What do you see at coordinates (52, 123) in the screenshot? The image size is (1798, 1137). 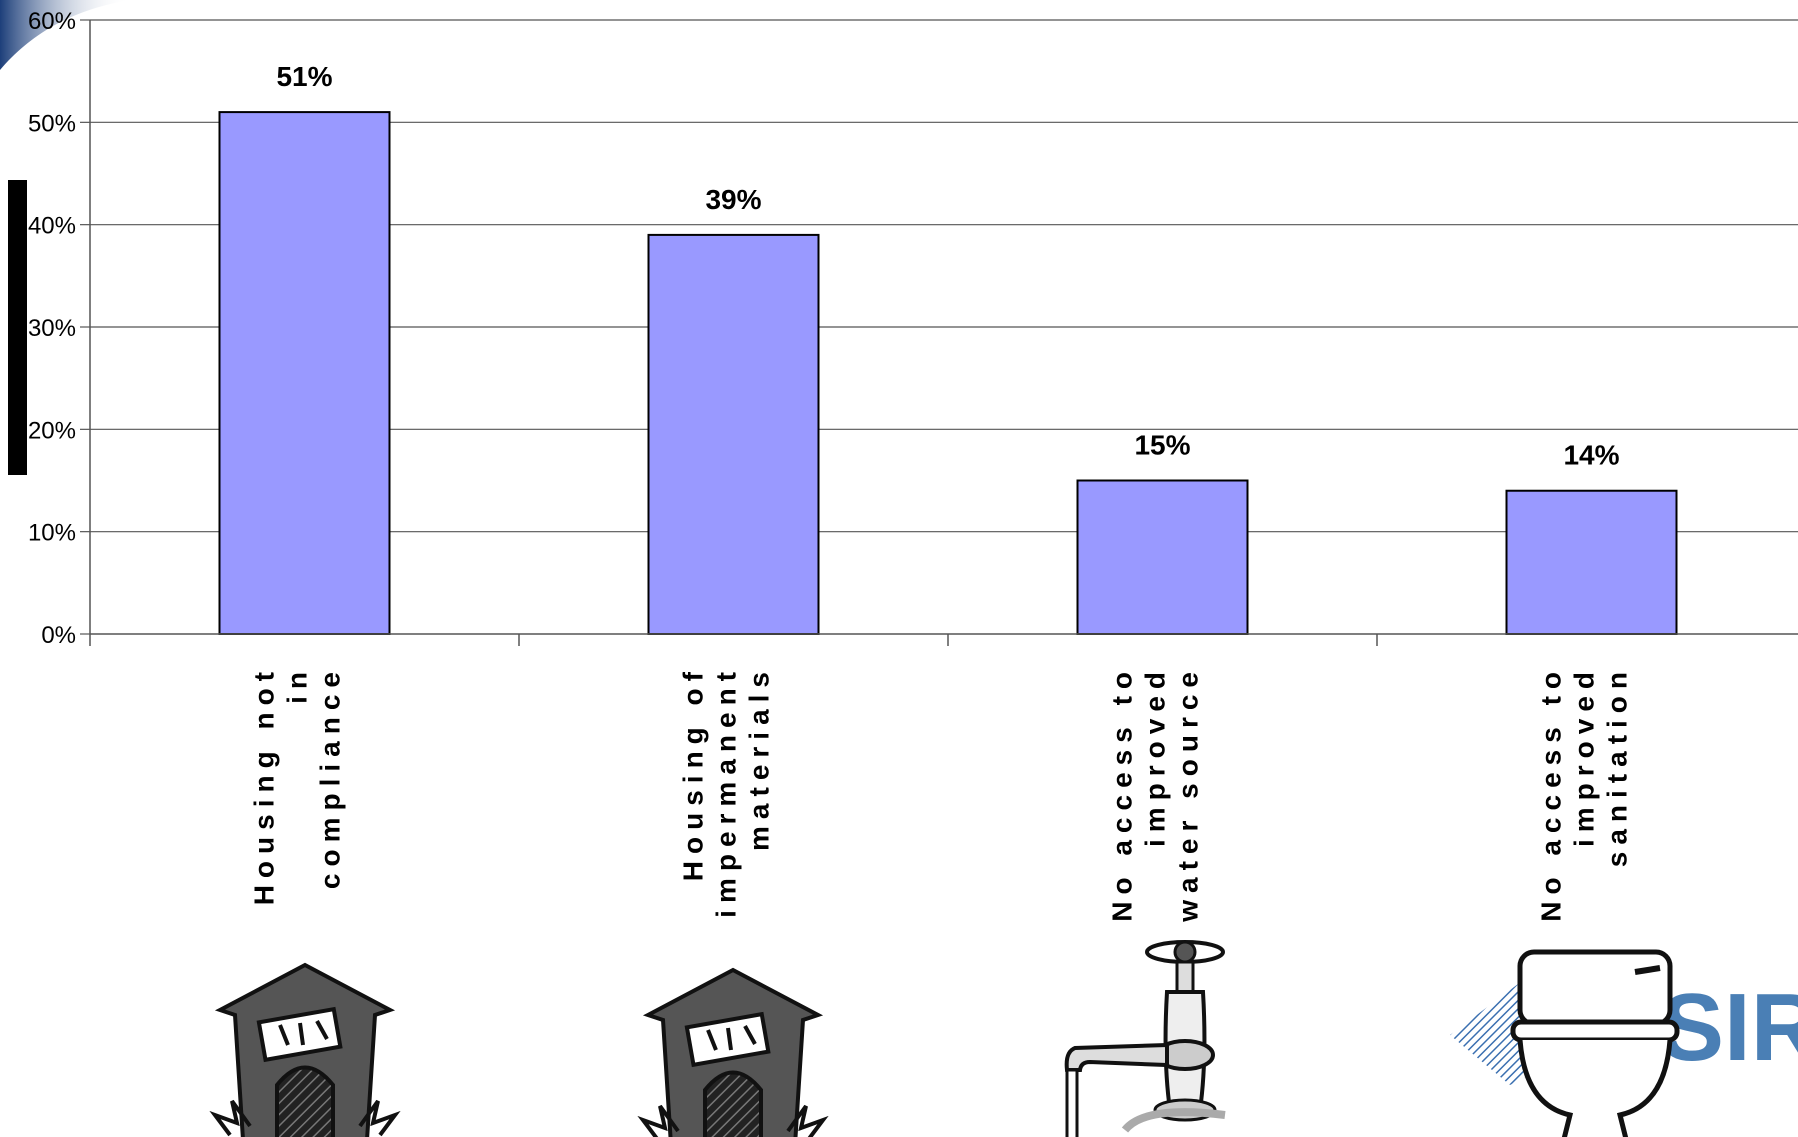 I see `y-tick-label: 50%` at bounding box center [52, 123].